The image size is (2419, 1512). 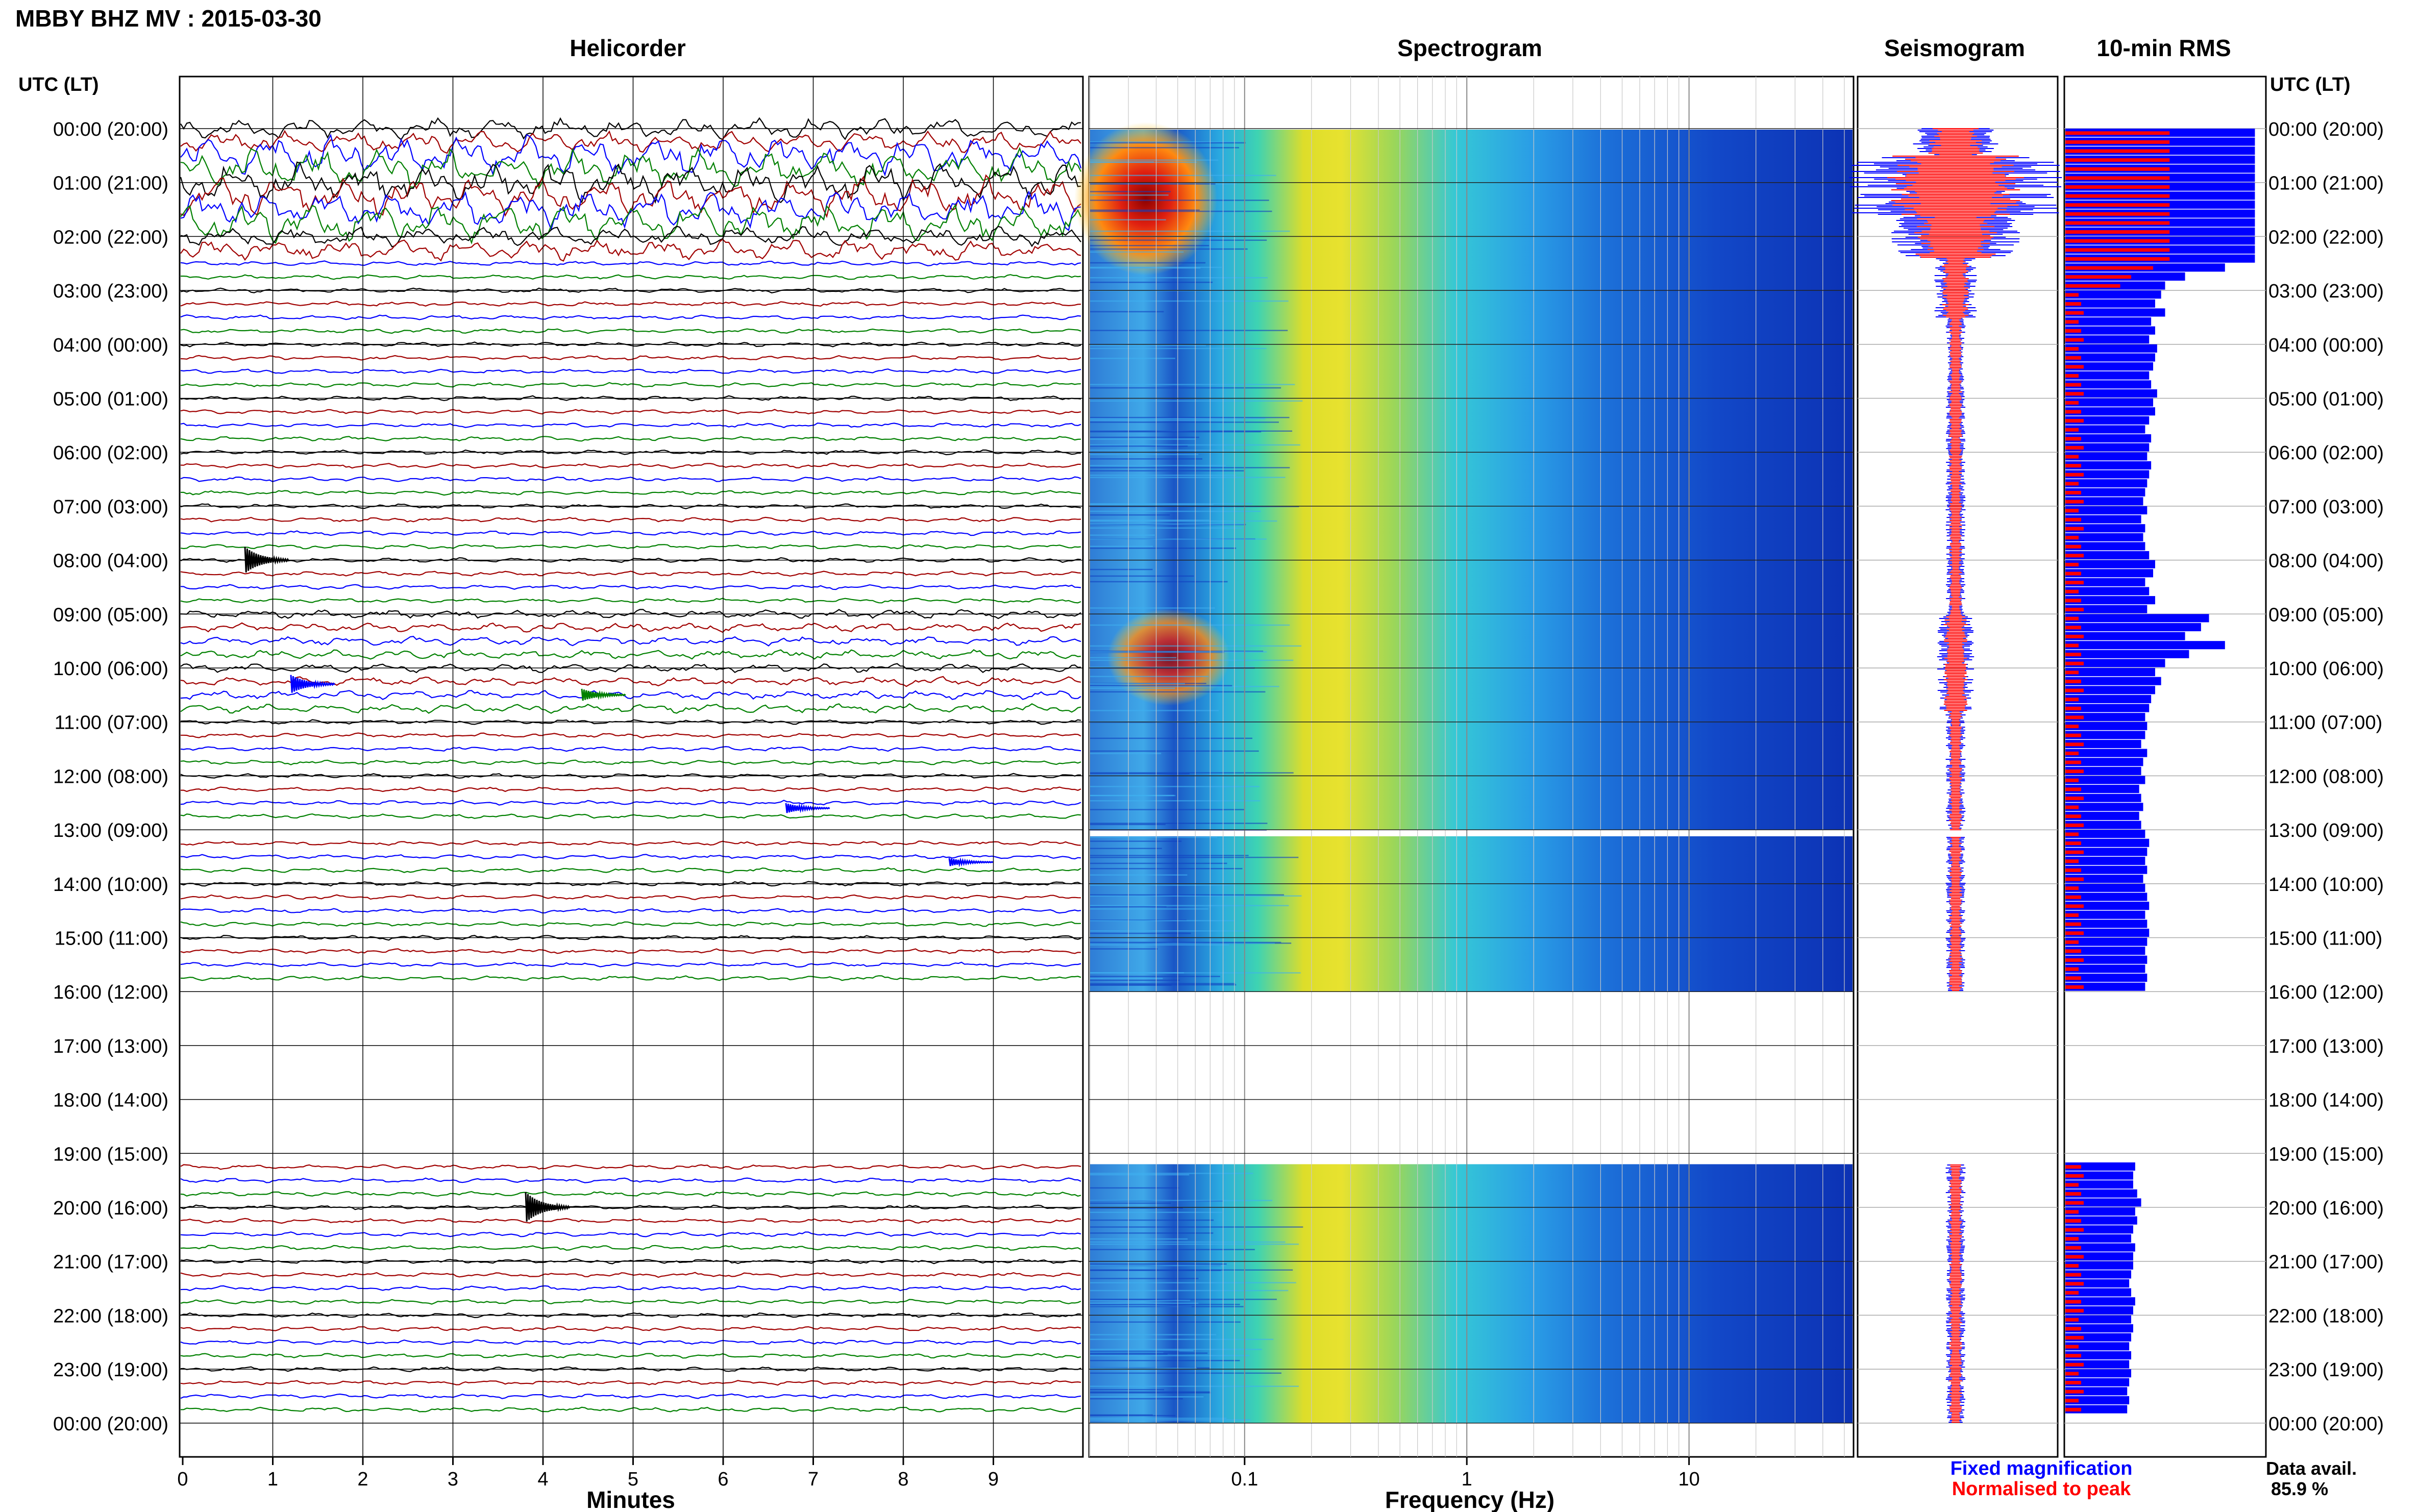 I want to click on hour-label-left: 01:00 (21:00), so click(x=110, y=183).